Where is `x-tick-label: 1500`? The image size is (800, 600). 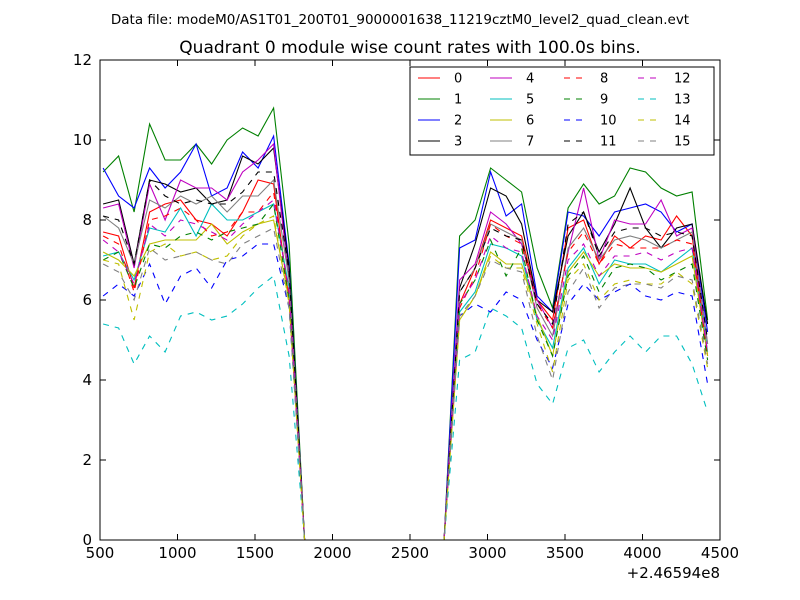
x-tick-label: 1500 is located at coordinates (255, 553).